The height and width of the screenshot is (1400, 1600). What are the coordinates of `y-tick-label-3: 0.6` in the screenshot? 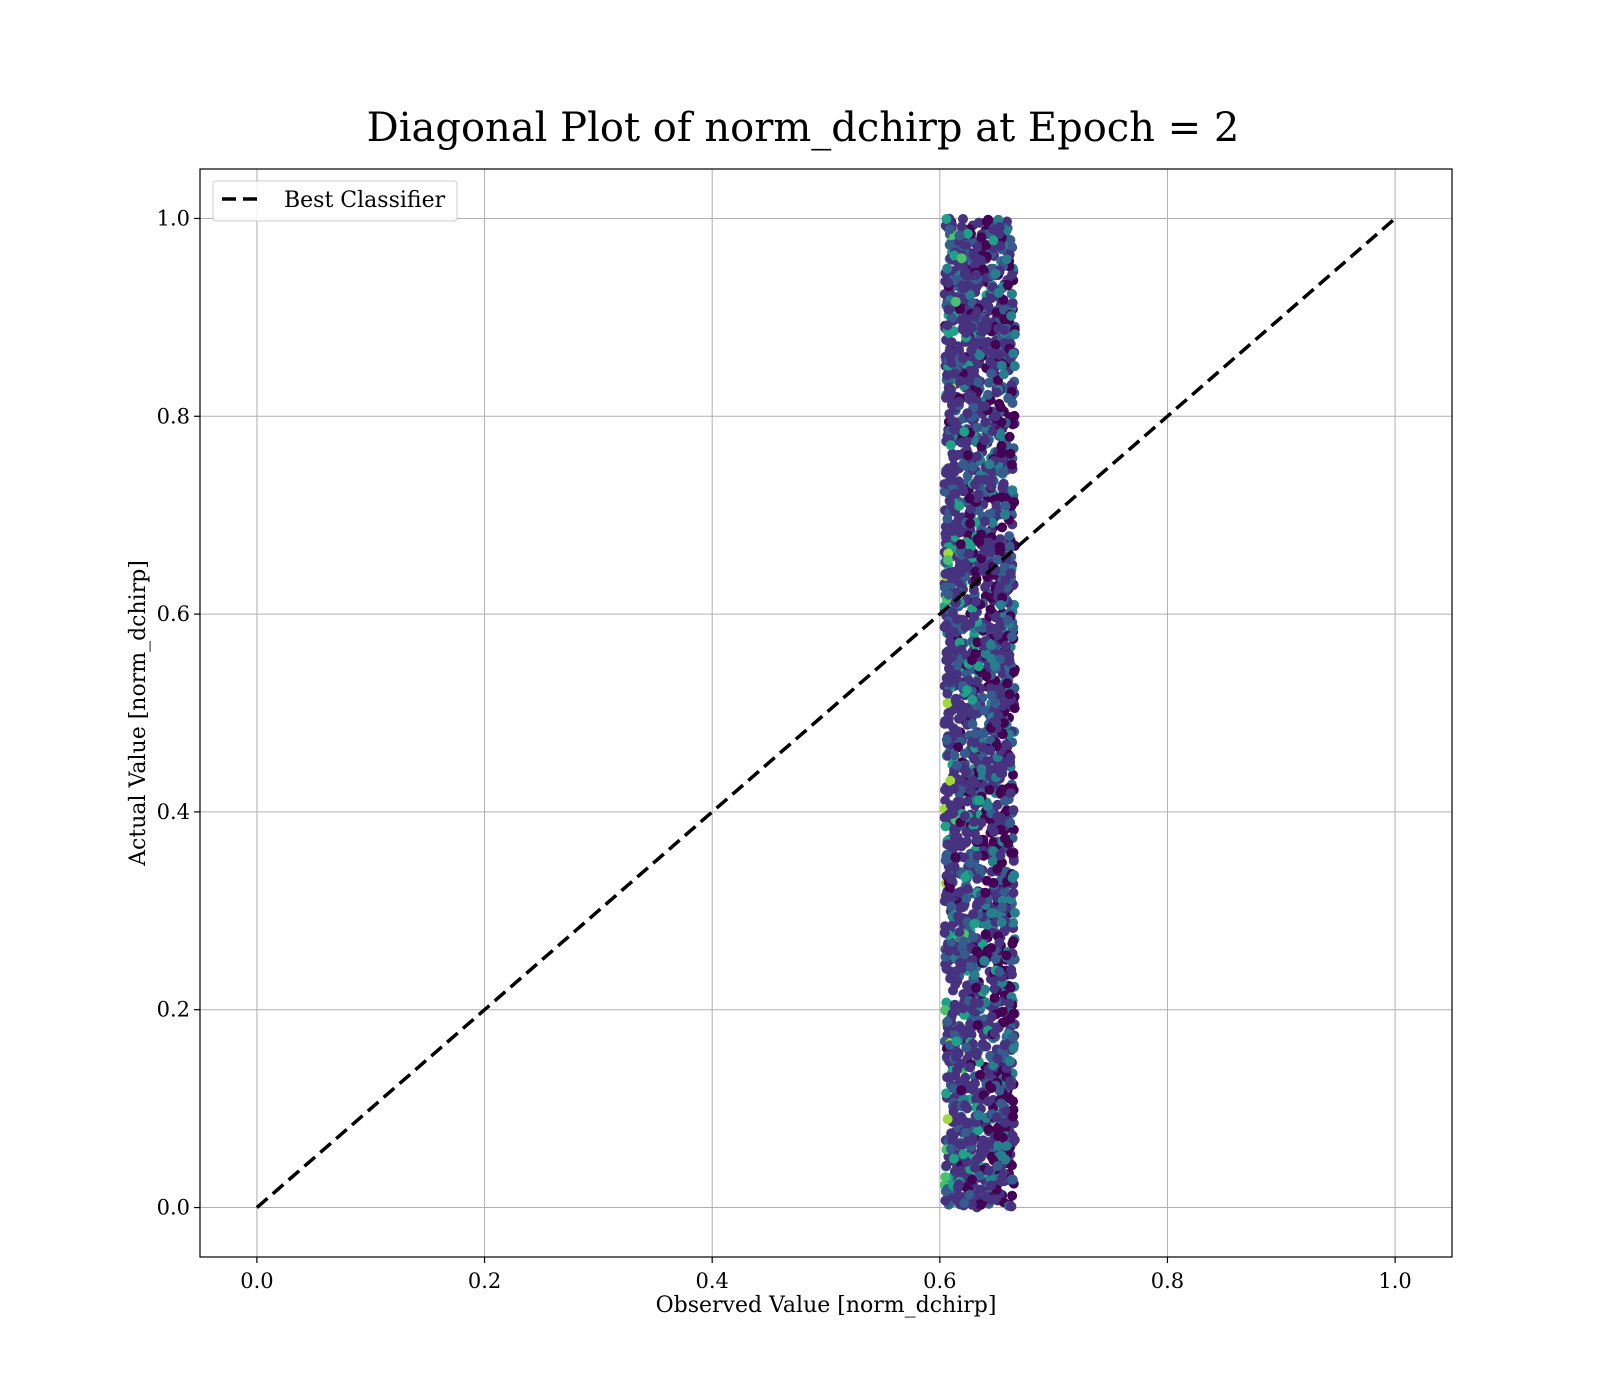 It's located at (173, 614).